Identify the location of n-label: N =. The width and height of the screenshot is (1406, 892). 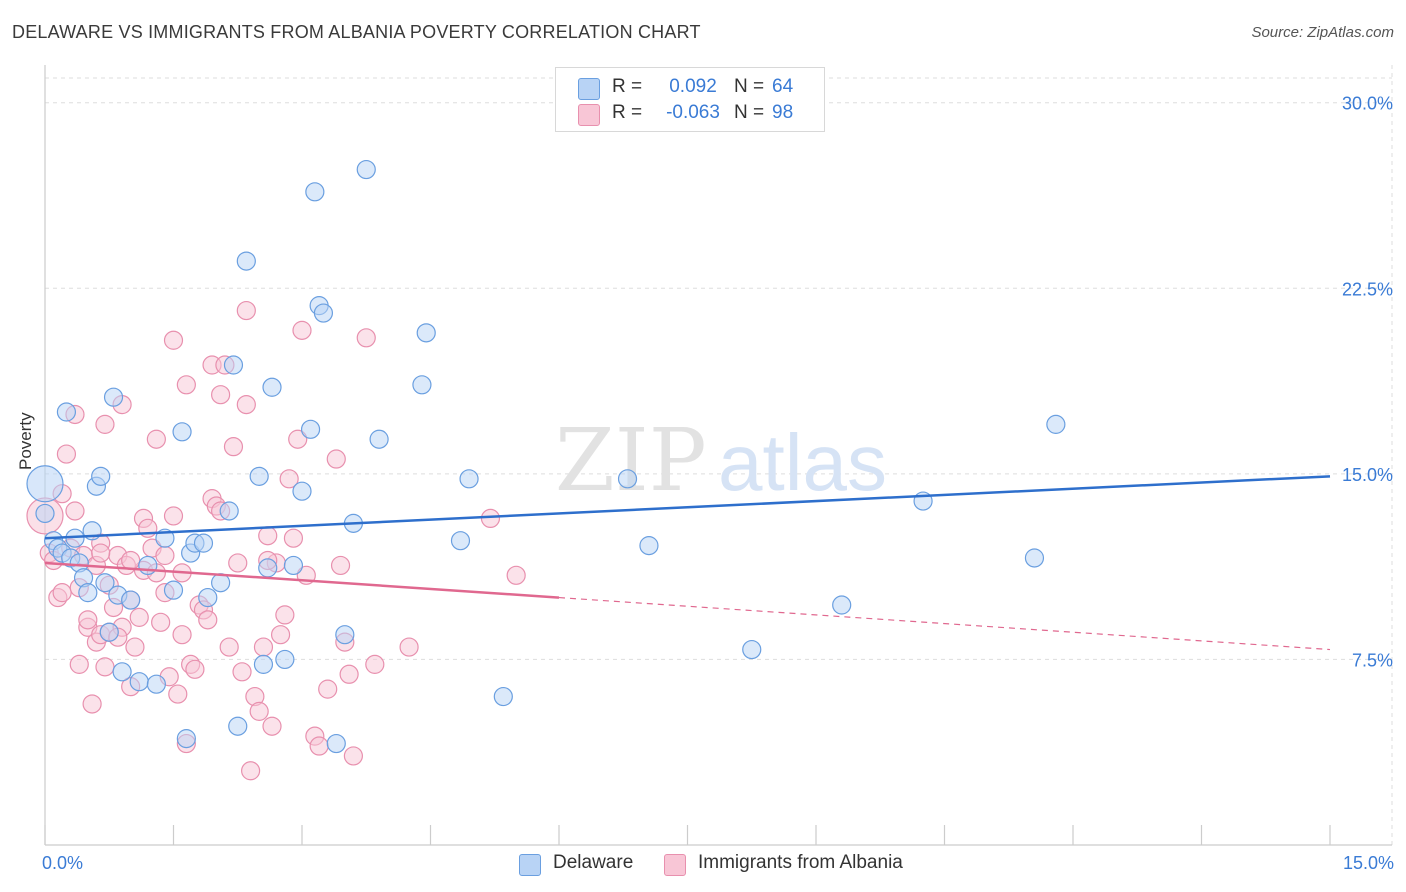
(749, 112).